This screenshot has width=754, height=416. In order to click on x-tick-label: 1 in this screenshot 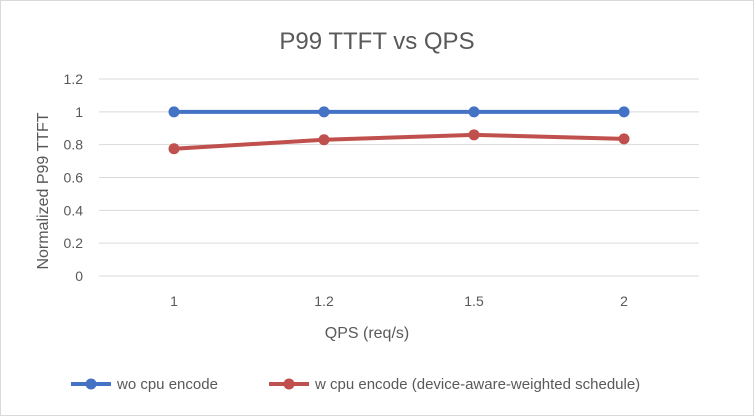, I will do `click(174, 301)`.